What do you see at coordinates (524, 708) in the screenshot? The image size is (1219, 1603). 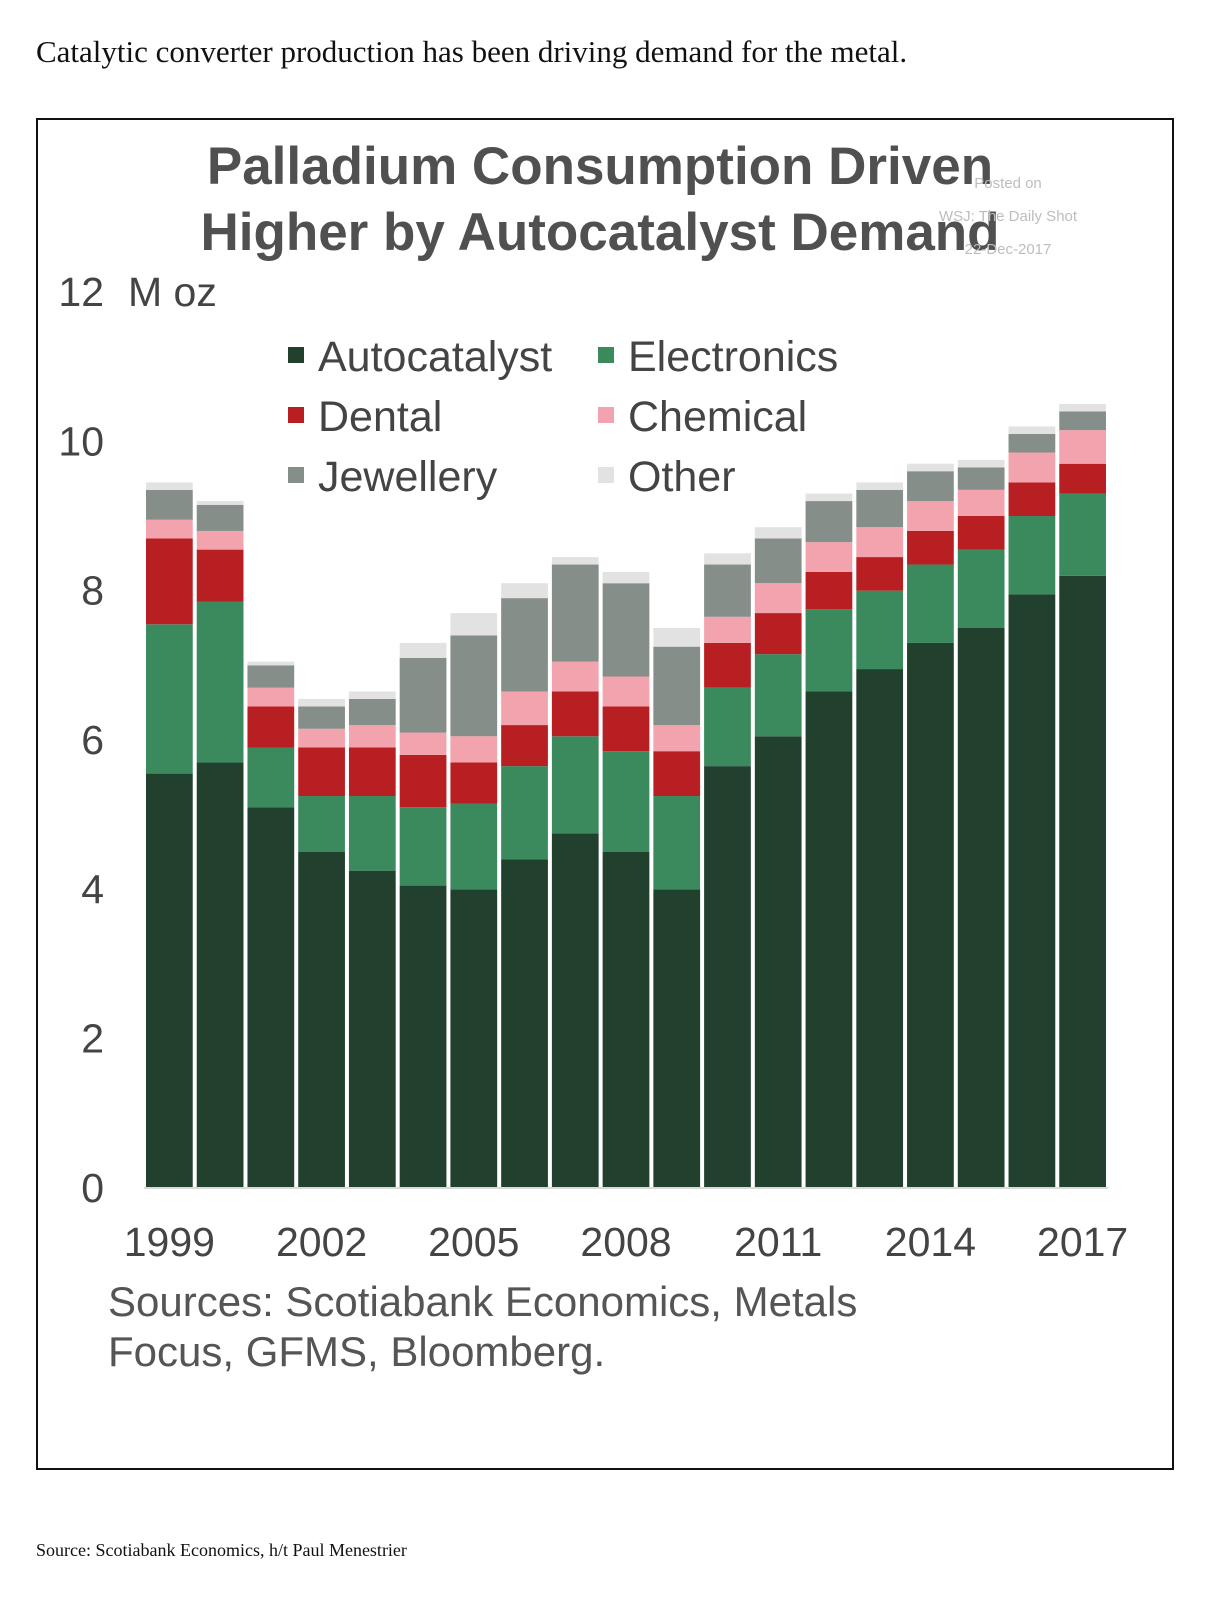 I see `bar-chemical-2006` at bounding box center [524, 708].